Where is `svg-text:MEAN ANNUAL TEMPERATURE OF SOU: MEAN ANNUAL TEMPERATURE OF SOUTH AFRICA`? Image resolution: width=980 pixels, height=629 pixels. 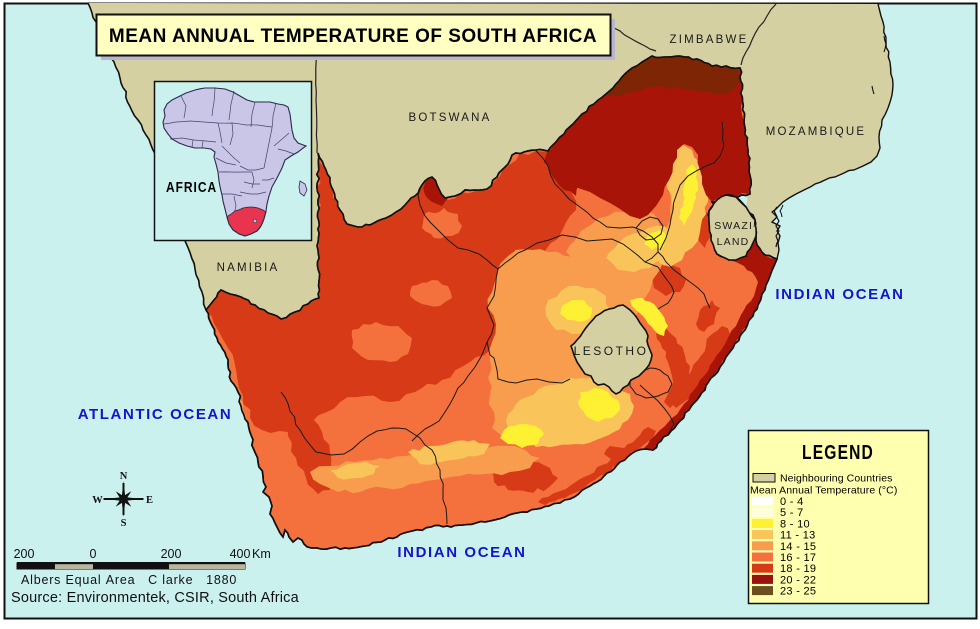
svg-text:MEAN ANNUAL TEMPERATURE OF SOU: MEAN ANNUAL TEMPERATURE OF SOUTH AFRICA is located at coordinates (353, 36).